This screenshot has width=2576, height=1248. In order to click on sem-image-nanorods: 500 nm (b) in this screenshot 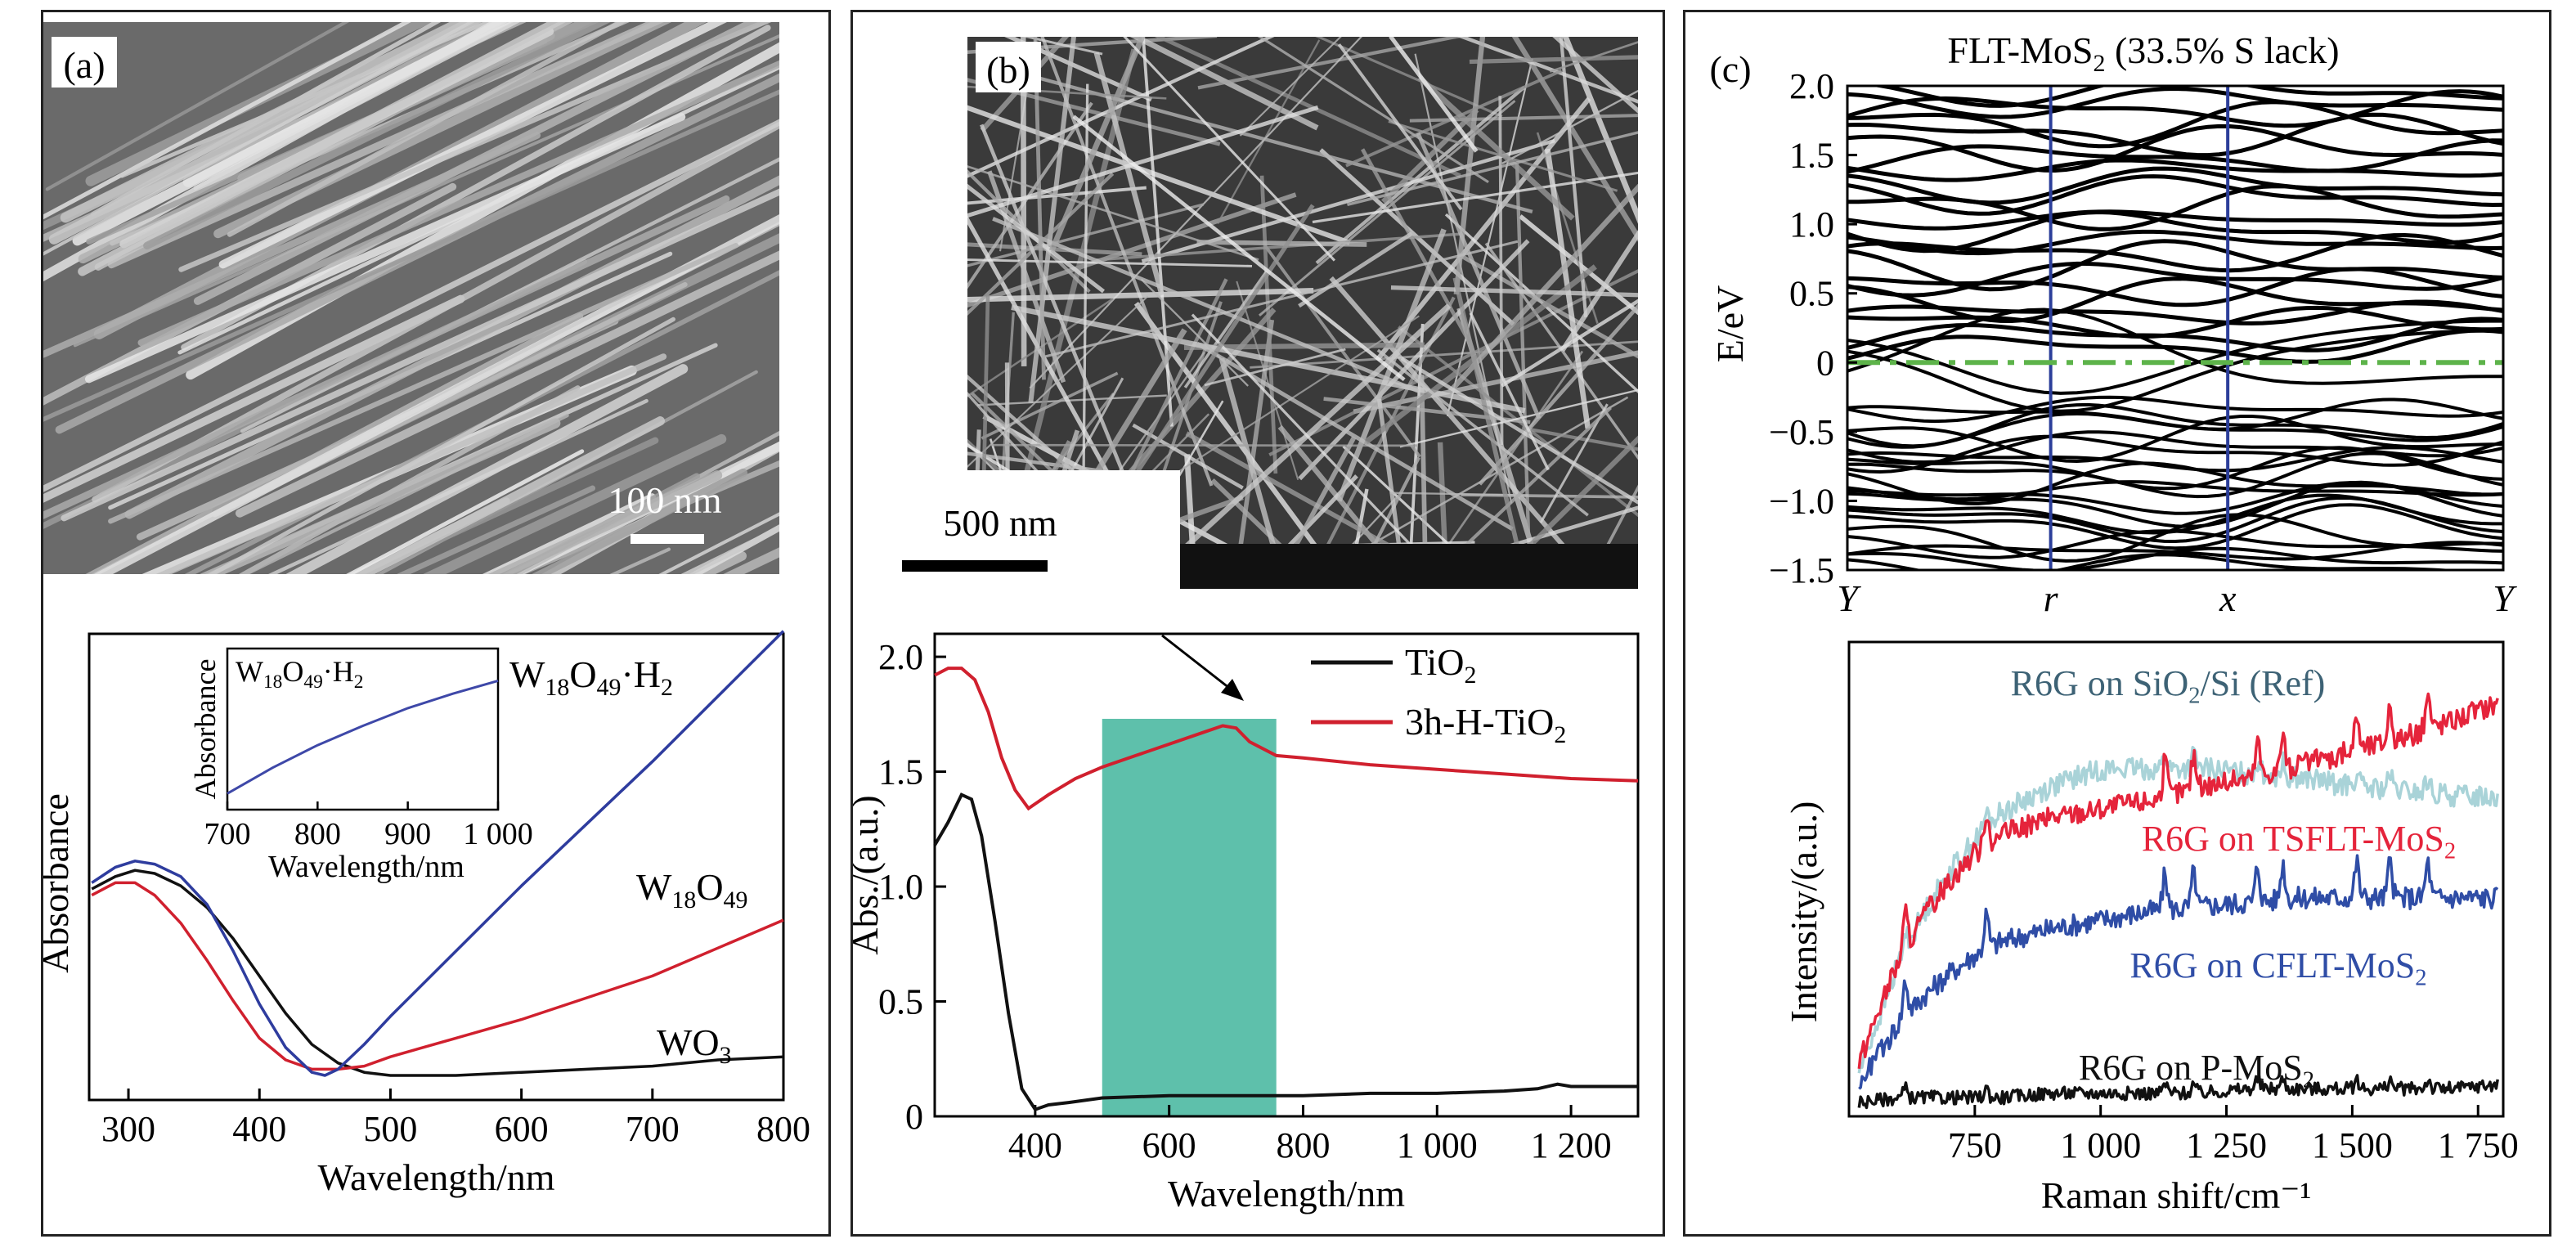, I will do `click(1245, 319)`.